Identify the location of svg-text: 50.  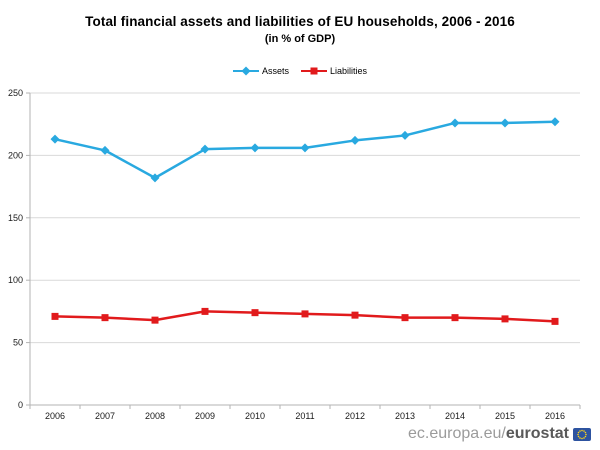
(18, 343).